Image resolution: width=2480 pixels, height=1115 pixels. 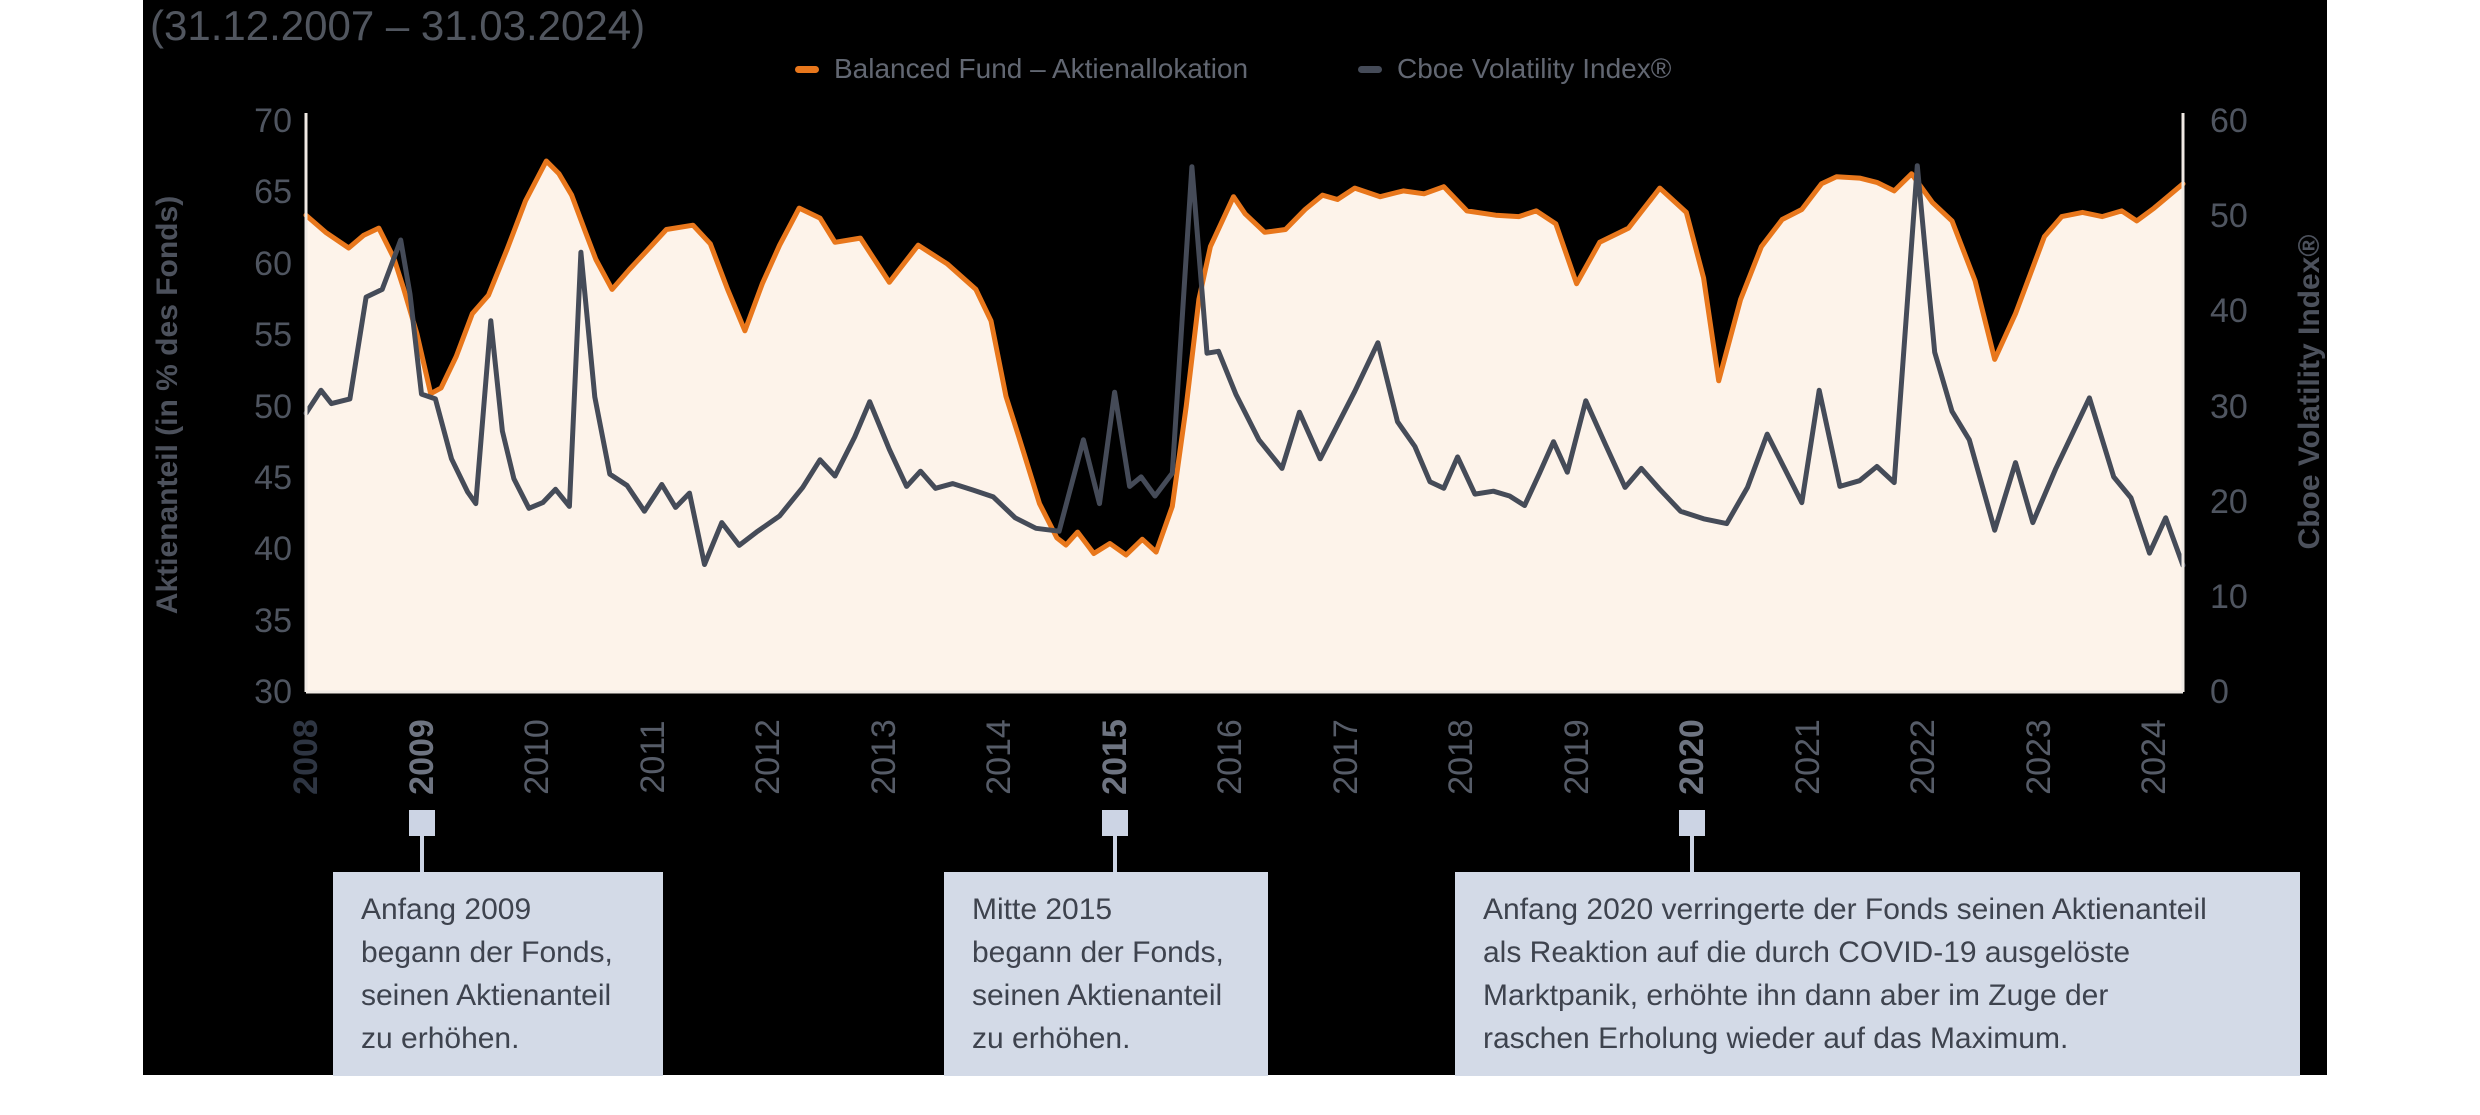 What do you see at coordinates (2219, 692) in the screenshot?
I see `right-tick-0: 0` at bounding box center [2219, 692].